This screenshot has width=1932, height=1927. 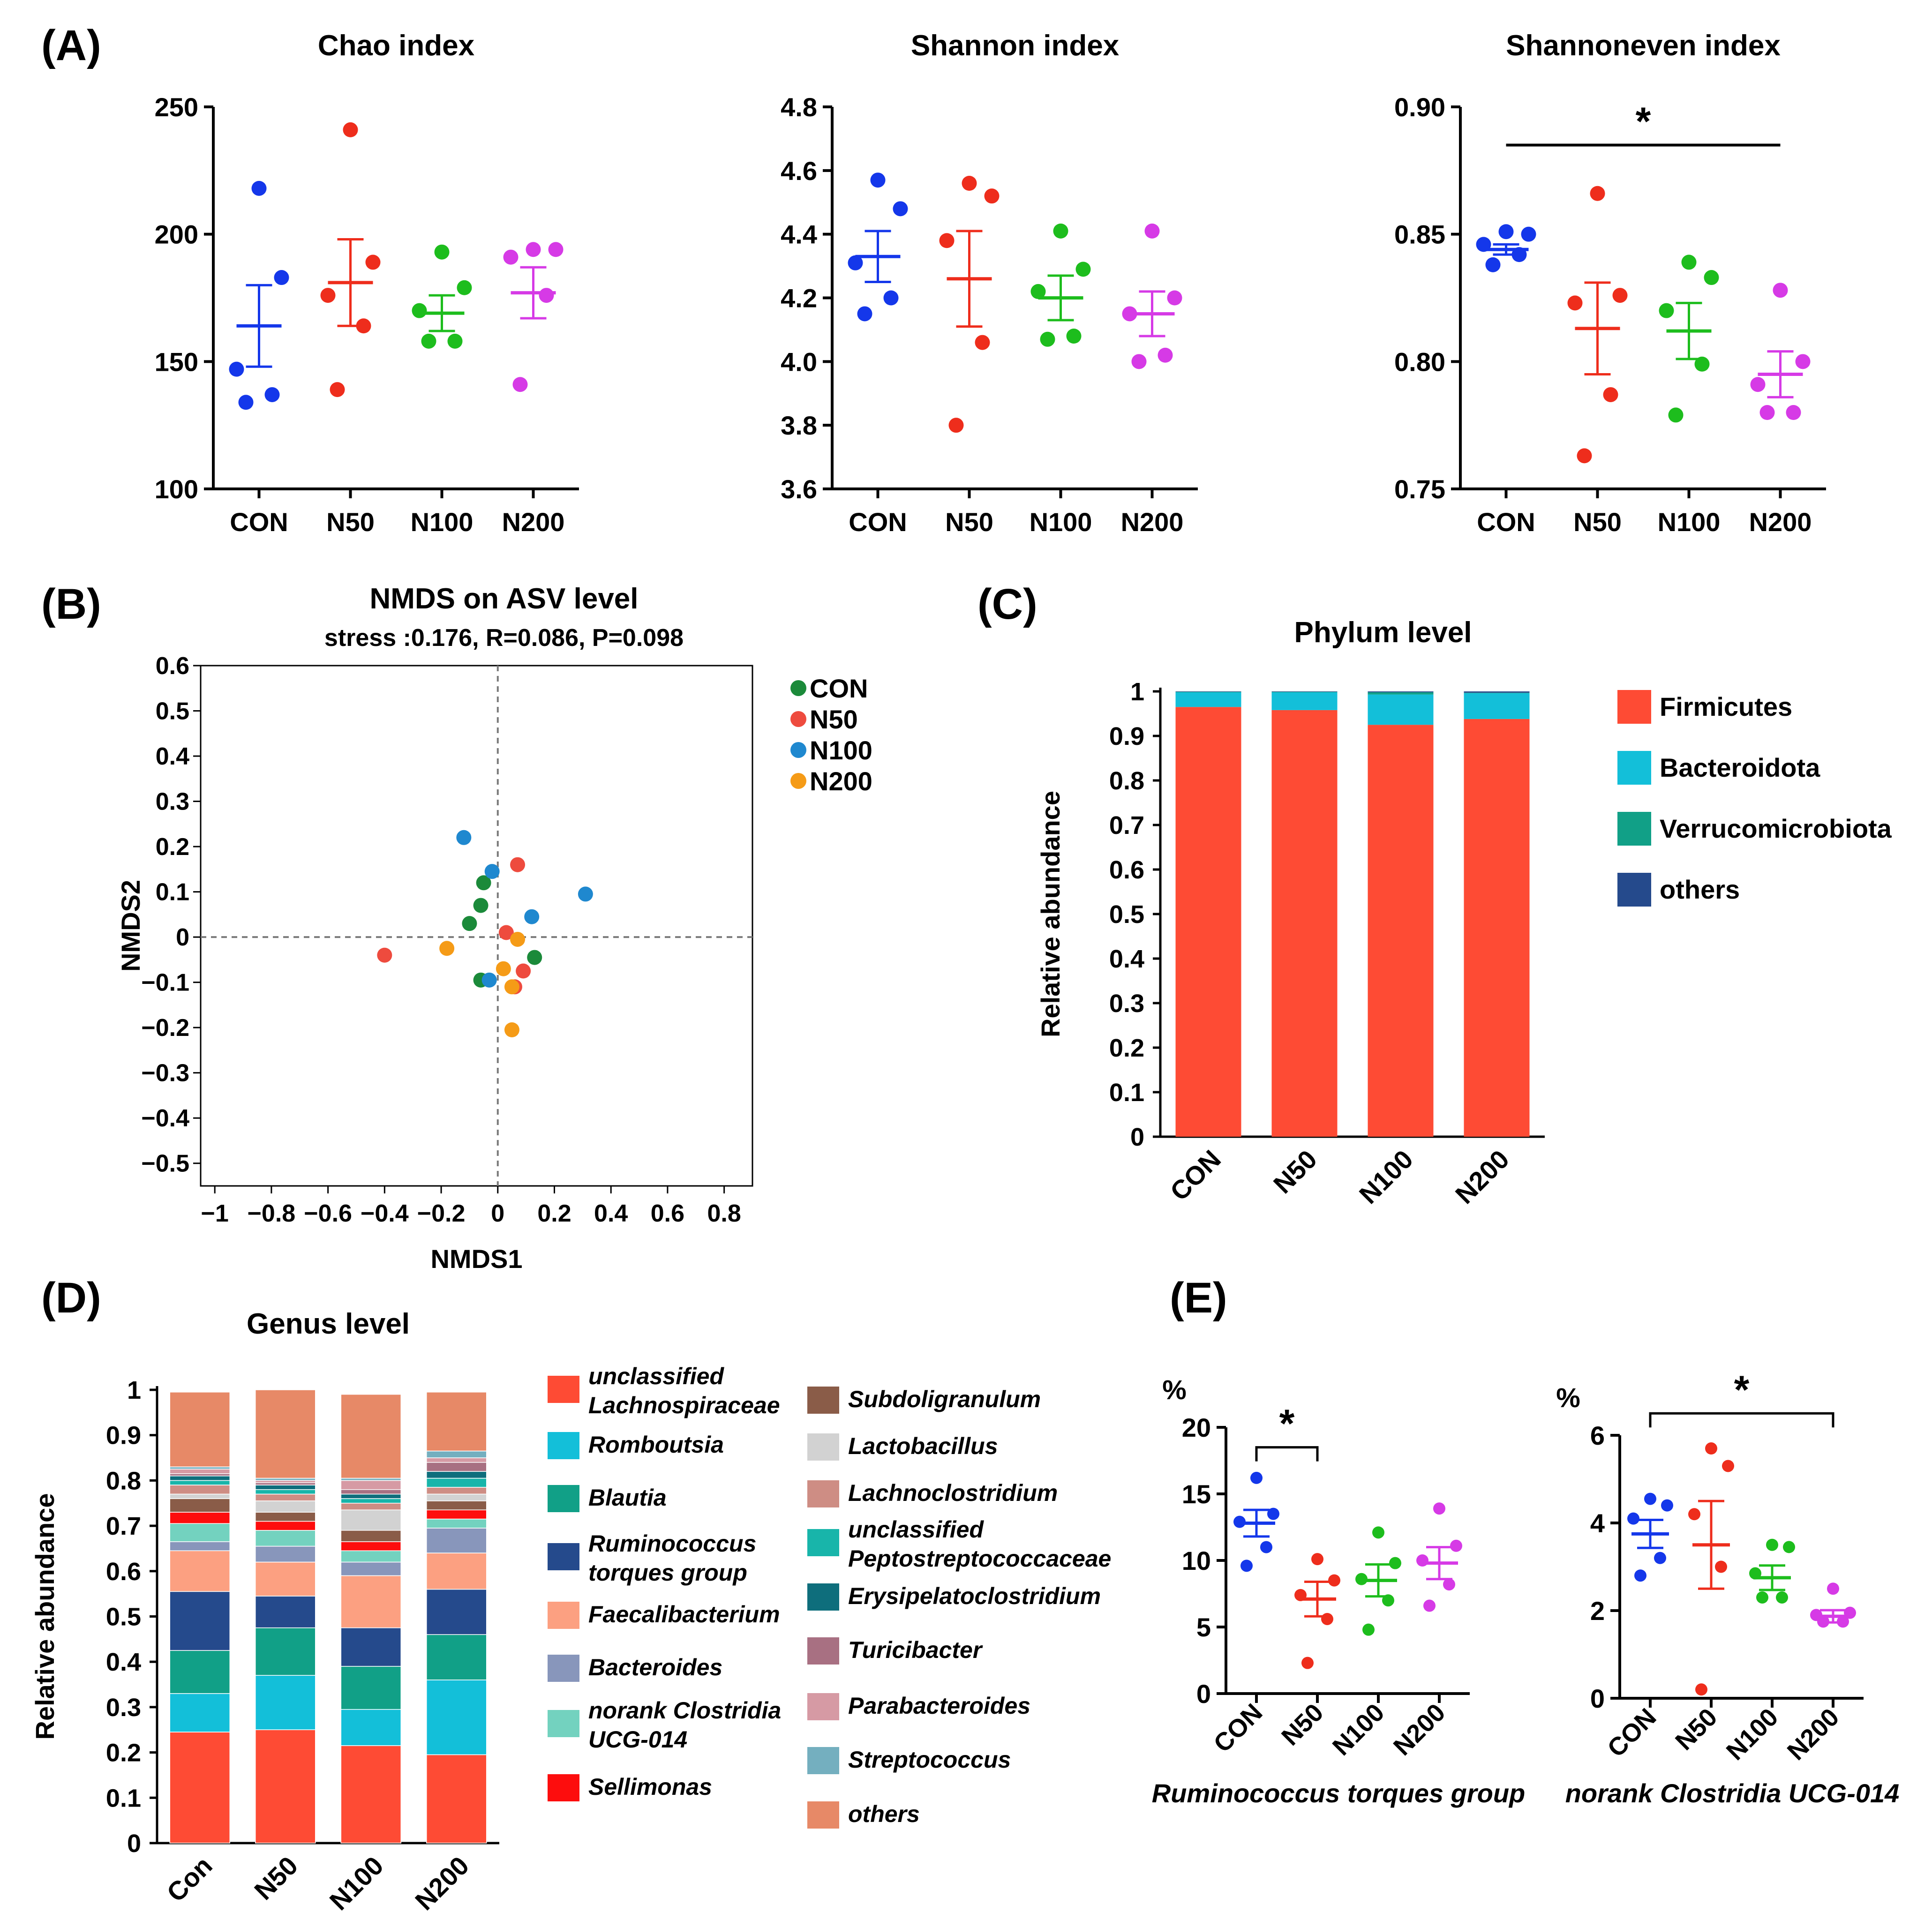 What do you see at coordinates (176, 234) in the screenshot?
I see `y-tick-label: 200` at bounding box center [176, 234].